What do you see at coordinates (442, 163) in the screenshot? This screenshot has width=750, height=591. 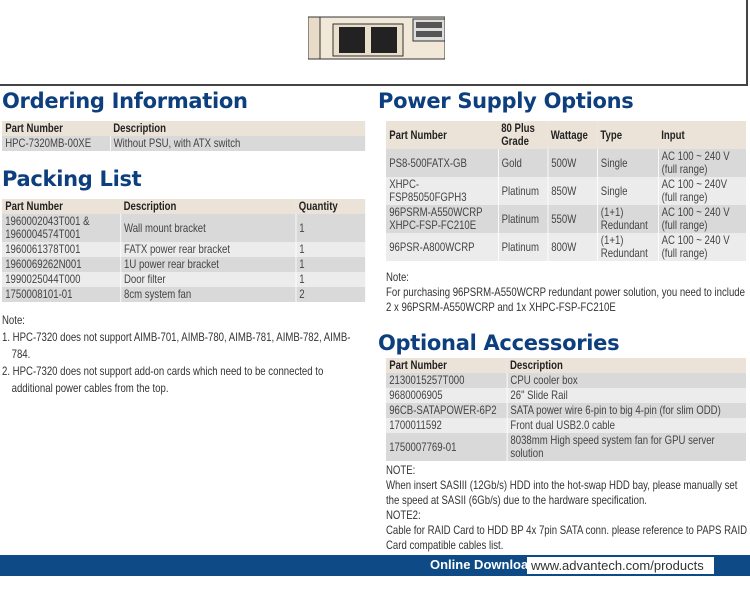 I see `cell: PS8-500FATX-GB` at bounding box center [442, 163].